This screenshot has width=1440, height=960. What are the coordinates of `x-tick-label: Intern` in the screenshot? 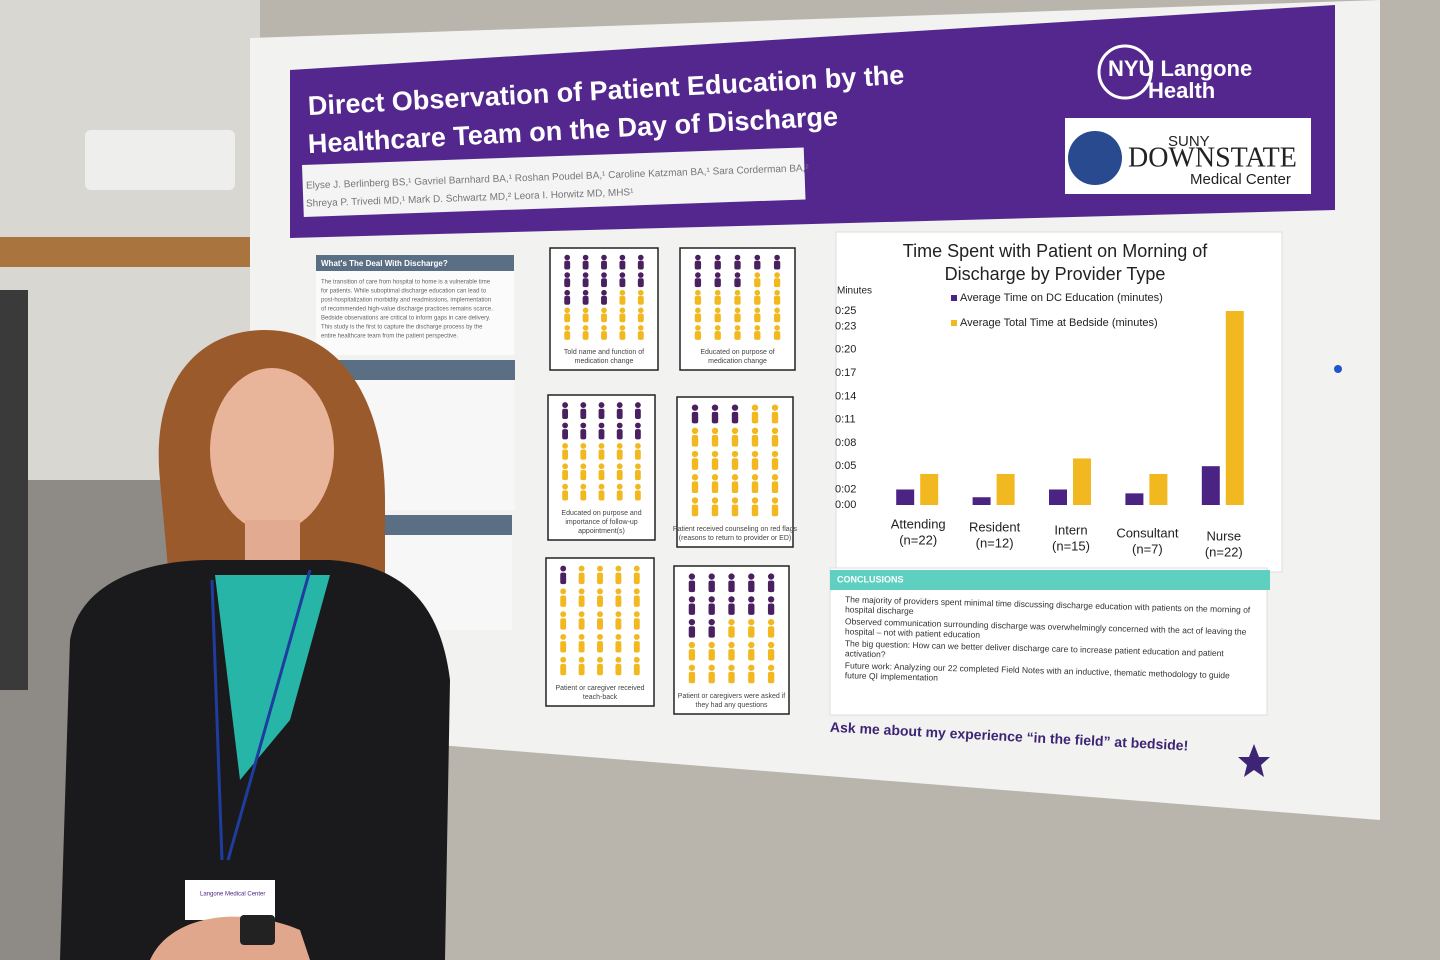 It's located at (1070, 529).